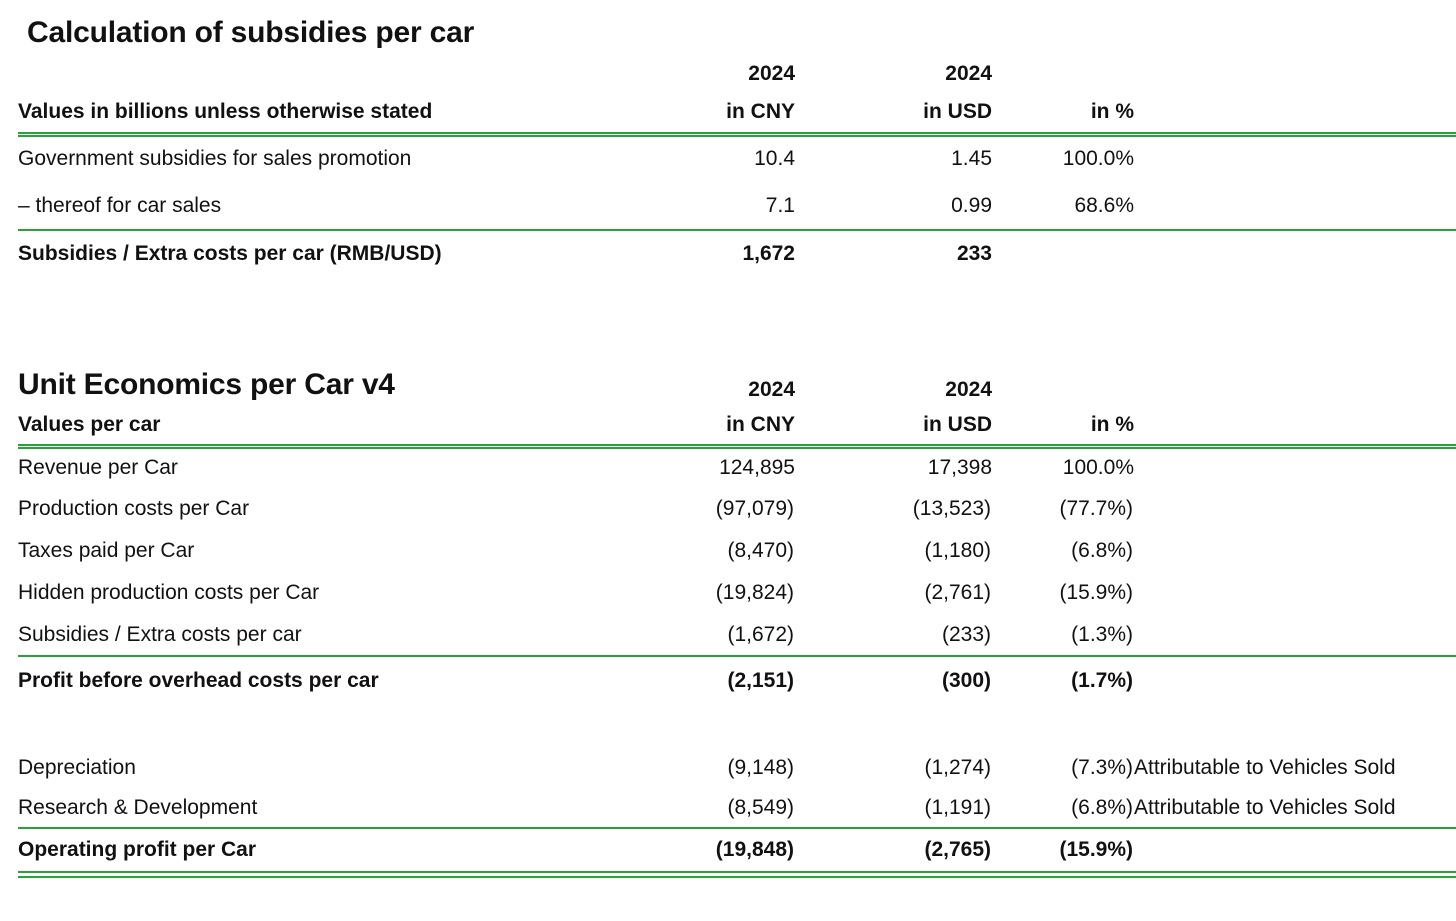 Image resolution: width=1456 pixels, height=921 pixels. Describe the element at coordinates (1104, 205) in the screenshot. I see `value-pct: 68.6%` at that location.